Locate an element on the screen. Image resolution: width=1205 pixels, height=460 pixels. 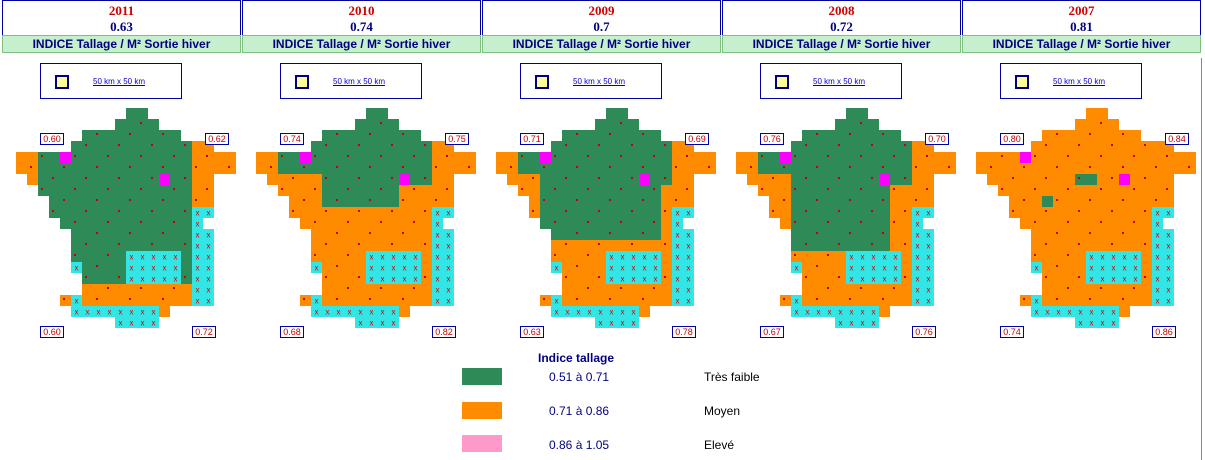
year-header: 2007 0.81 is located at coordinates (1081, 17).